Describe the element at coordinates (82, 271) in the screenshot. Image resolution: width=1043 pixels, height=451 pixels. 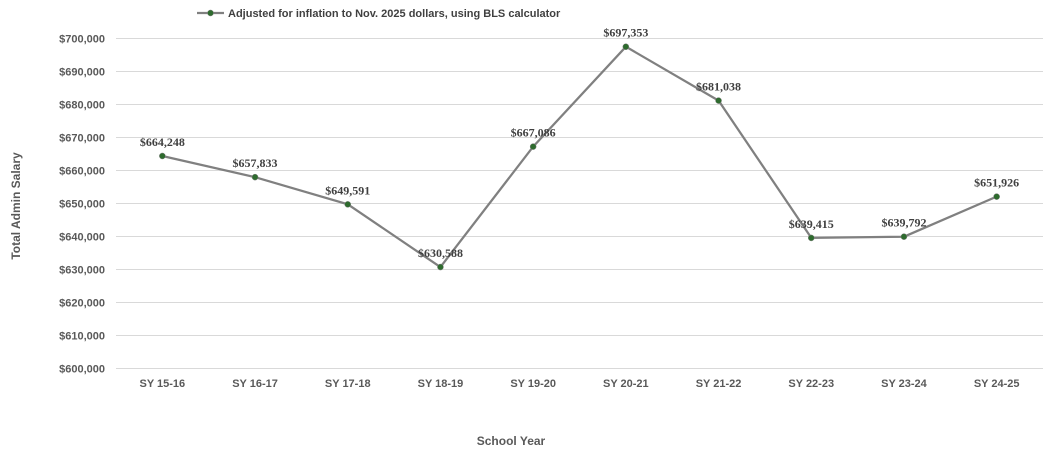
I see `y-tick-label: $630,000` at that location.